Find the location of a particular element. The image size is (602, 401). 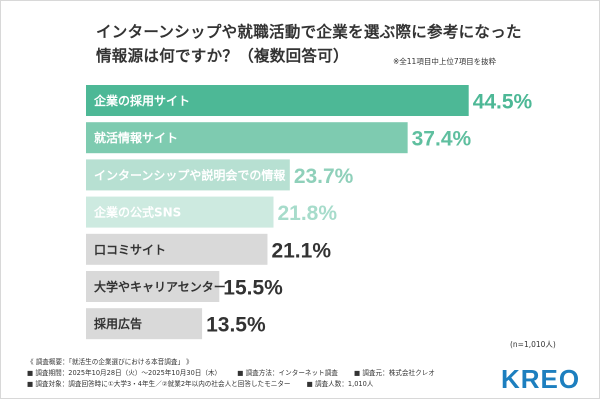

category-label-6: 大学やキャリアセンター is located at coordinates (160, 286).